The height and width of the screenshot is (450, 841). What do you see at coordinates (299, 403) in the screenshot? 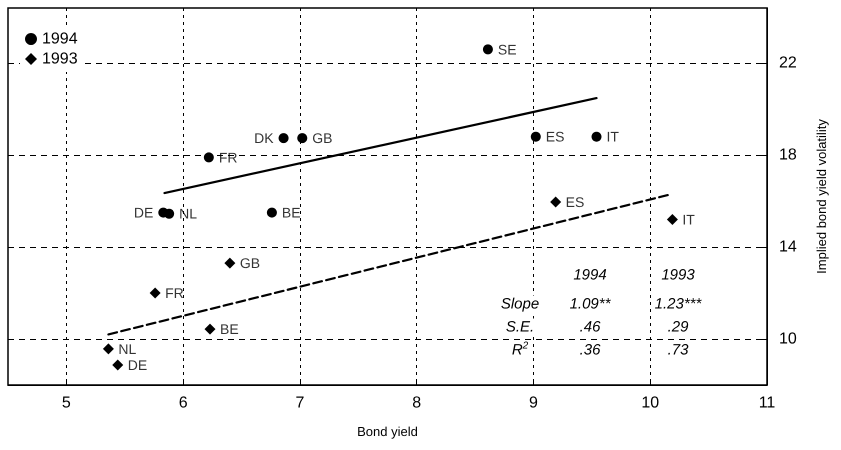
I see `x-tick-label: 7` at bounding box center [299, 403].